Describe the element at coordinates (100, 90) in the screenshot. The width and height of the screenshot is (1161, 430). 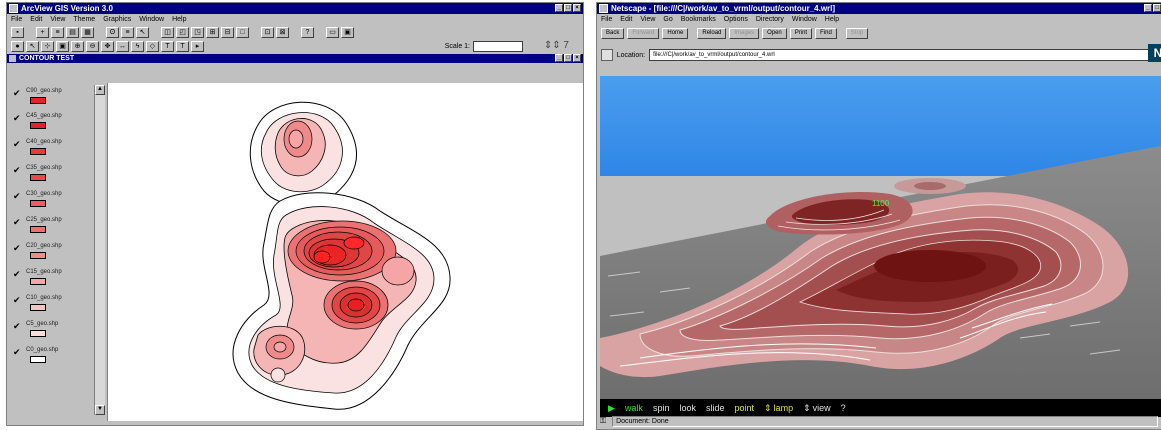
I see `scroll-up-icon: ▲` at that location.